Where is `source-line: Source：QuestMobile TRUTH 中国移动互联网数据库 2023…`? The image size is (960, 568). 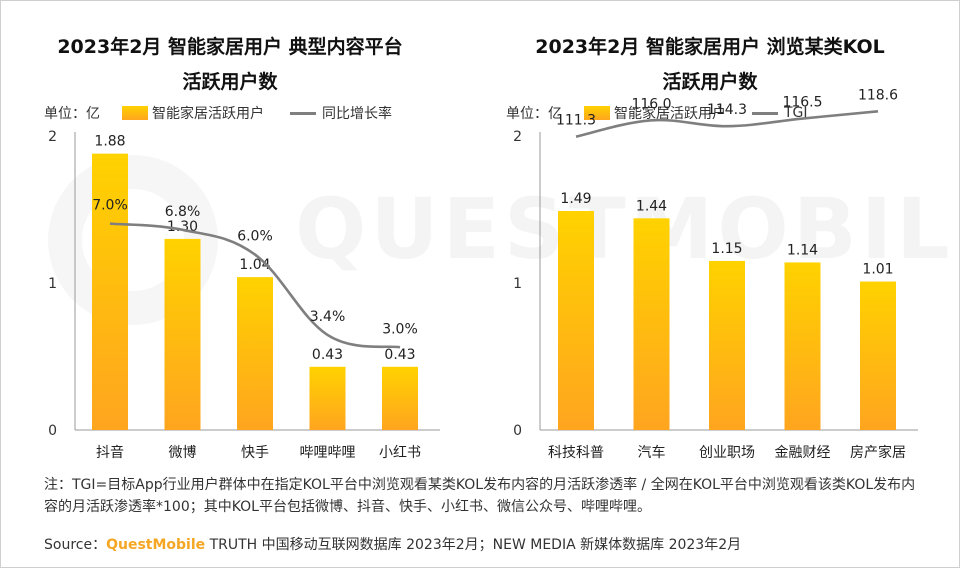 source-line: Source：QuestMobile TRUTH 中国移动互联网数据库 2023… is located at coordinates (392, 544).